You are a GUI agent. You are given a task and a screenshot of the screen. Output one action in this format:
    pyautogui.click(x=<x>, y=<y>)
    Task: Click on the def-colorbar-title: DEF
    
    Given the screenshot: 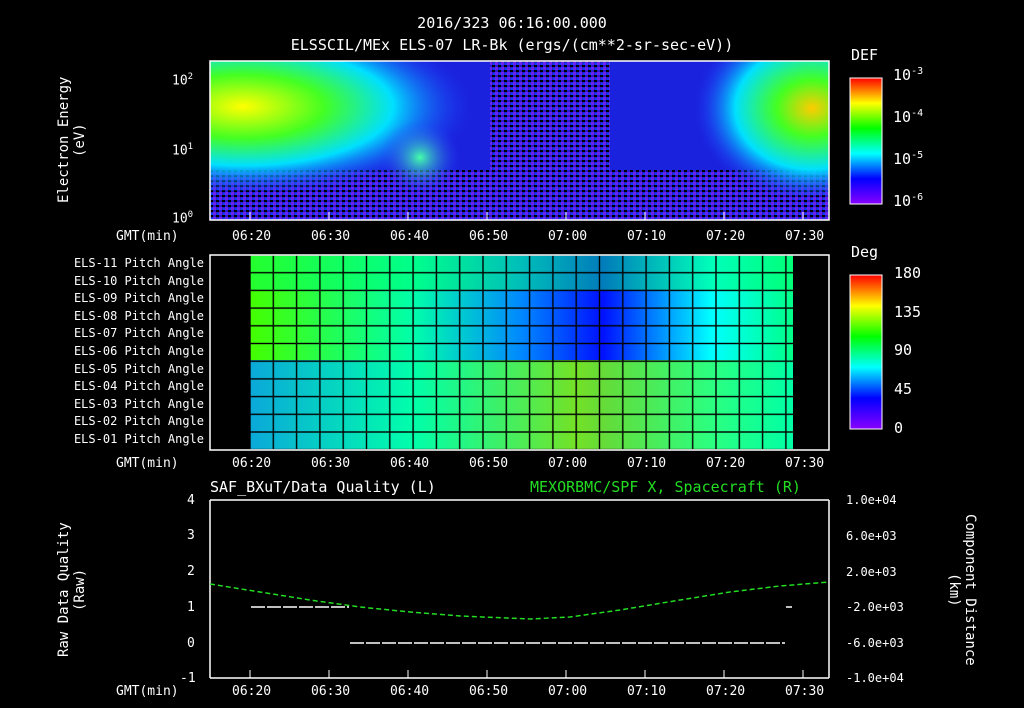 What is the action you would take?
    pyautogui.click(x=865, y=55)
    